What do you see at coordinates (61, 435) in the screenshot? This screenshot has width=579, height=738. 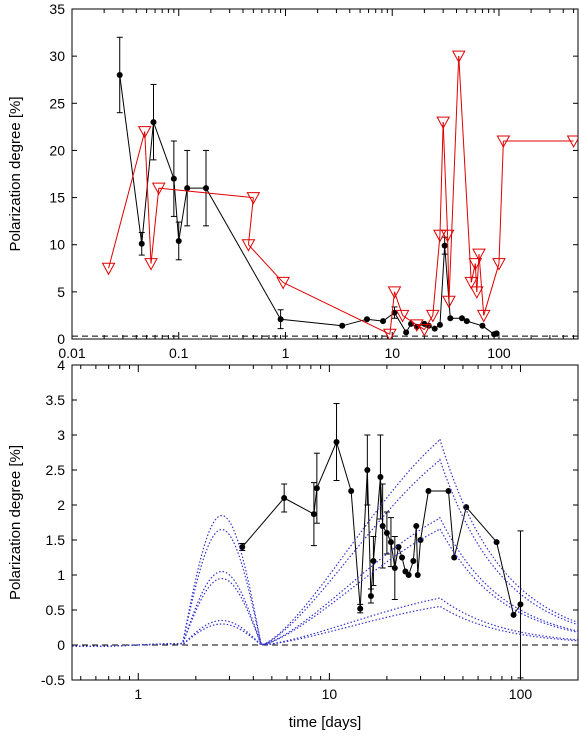 I see `y-tick-label: 3` at bounding box center [61, 435].